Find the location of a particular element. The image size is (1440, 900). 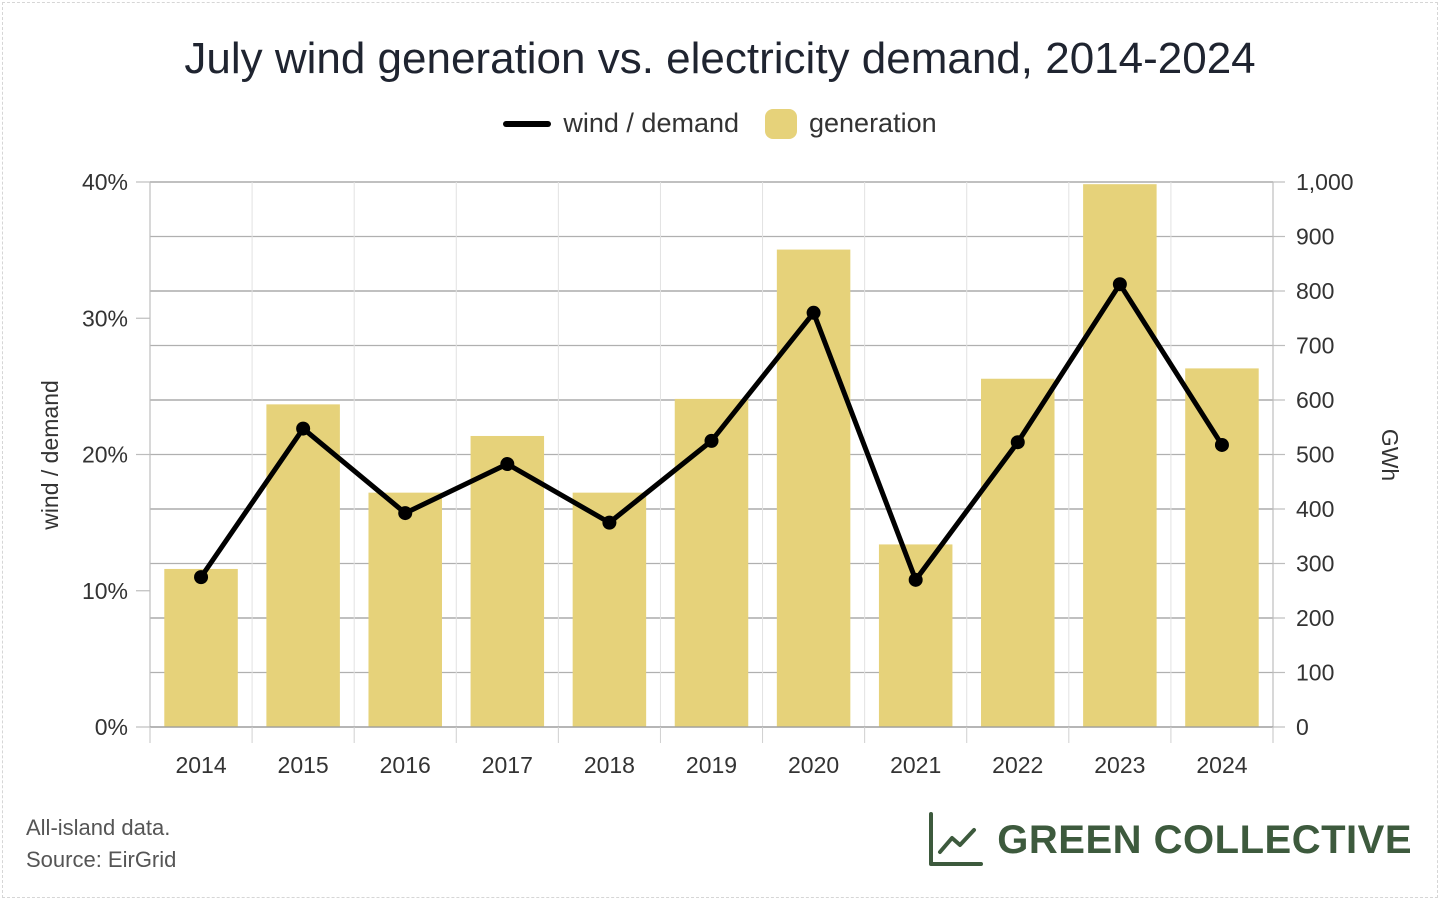

x-tick-label-2023: 2023 is located at coordinates (1119, 765).